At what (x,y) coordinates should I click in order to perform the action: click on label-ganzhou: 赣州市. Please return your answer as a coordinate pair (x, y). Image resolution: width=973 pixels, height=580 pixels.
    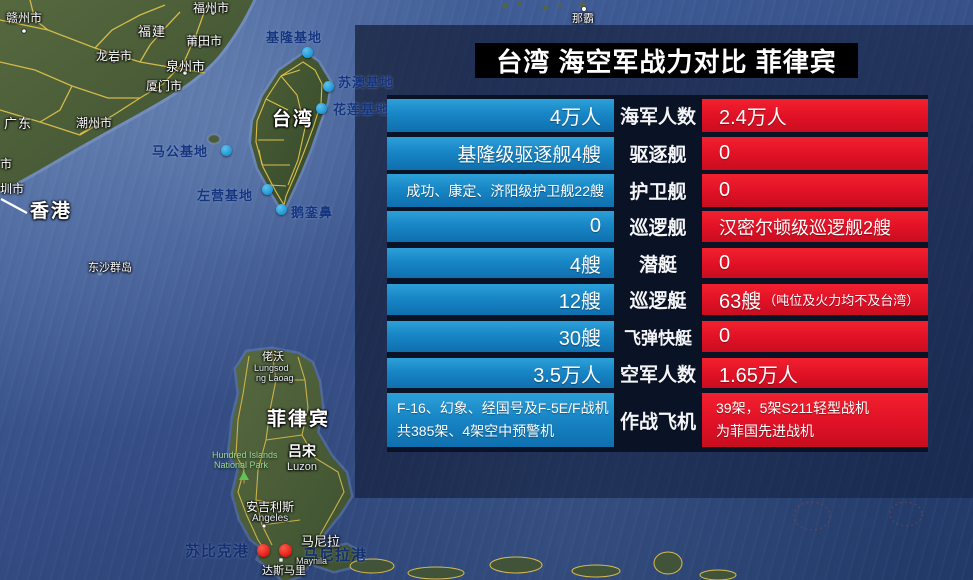
    Looking at the image, I should click on (24, 18).